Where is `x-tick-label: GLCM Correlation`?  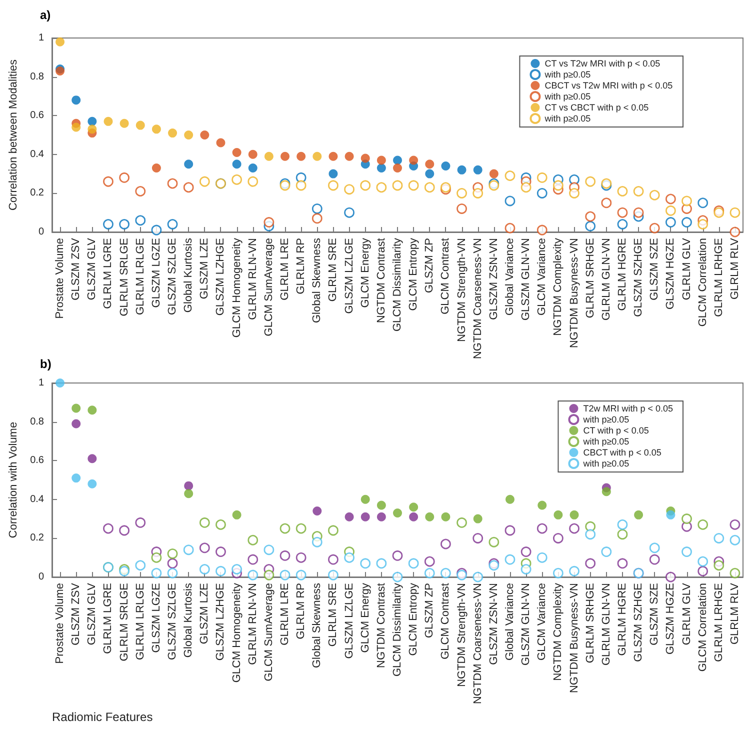 x-tick-label: GLCM Correlation is located at coordinates (702, 627).